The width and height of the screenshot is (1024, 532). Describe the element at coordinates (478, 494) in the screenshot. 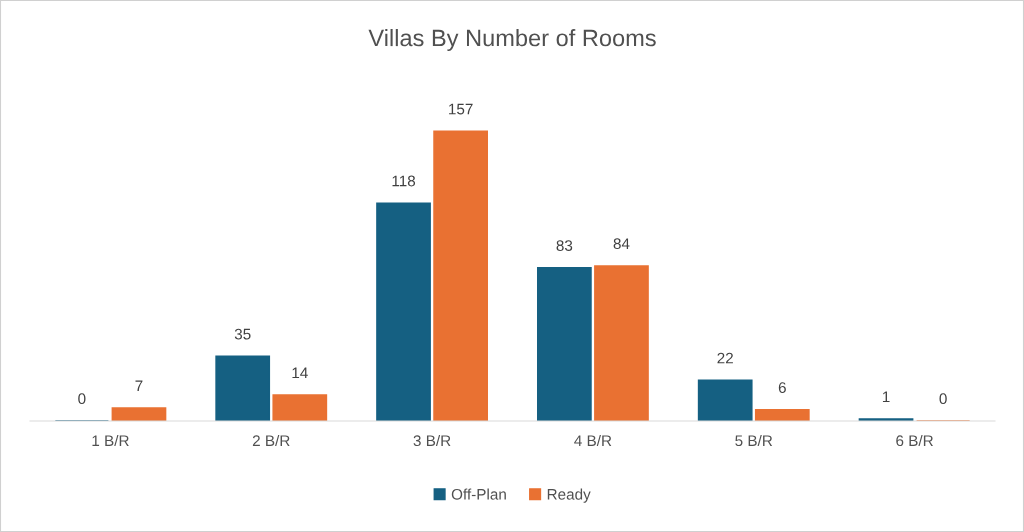

I see `legend-label: Off-Plan` at that location.